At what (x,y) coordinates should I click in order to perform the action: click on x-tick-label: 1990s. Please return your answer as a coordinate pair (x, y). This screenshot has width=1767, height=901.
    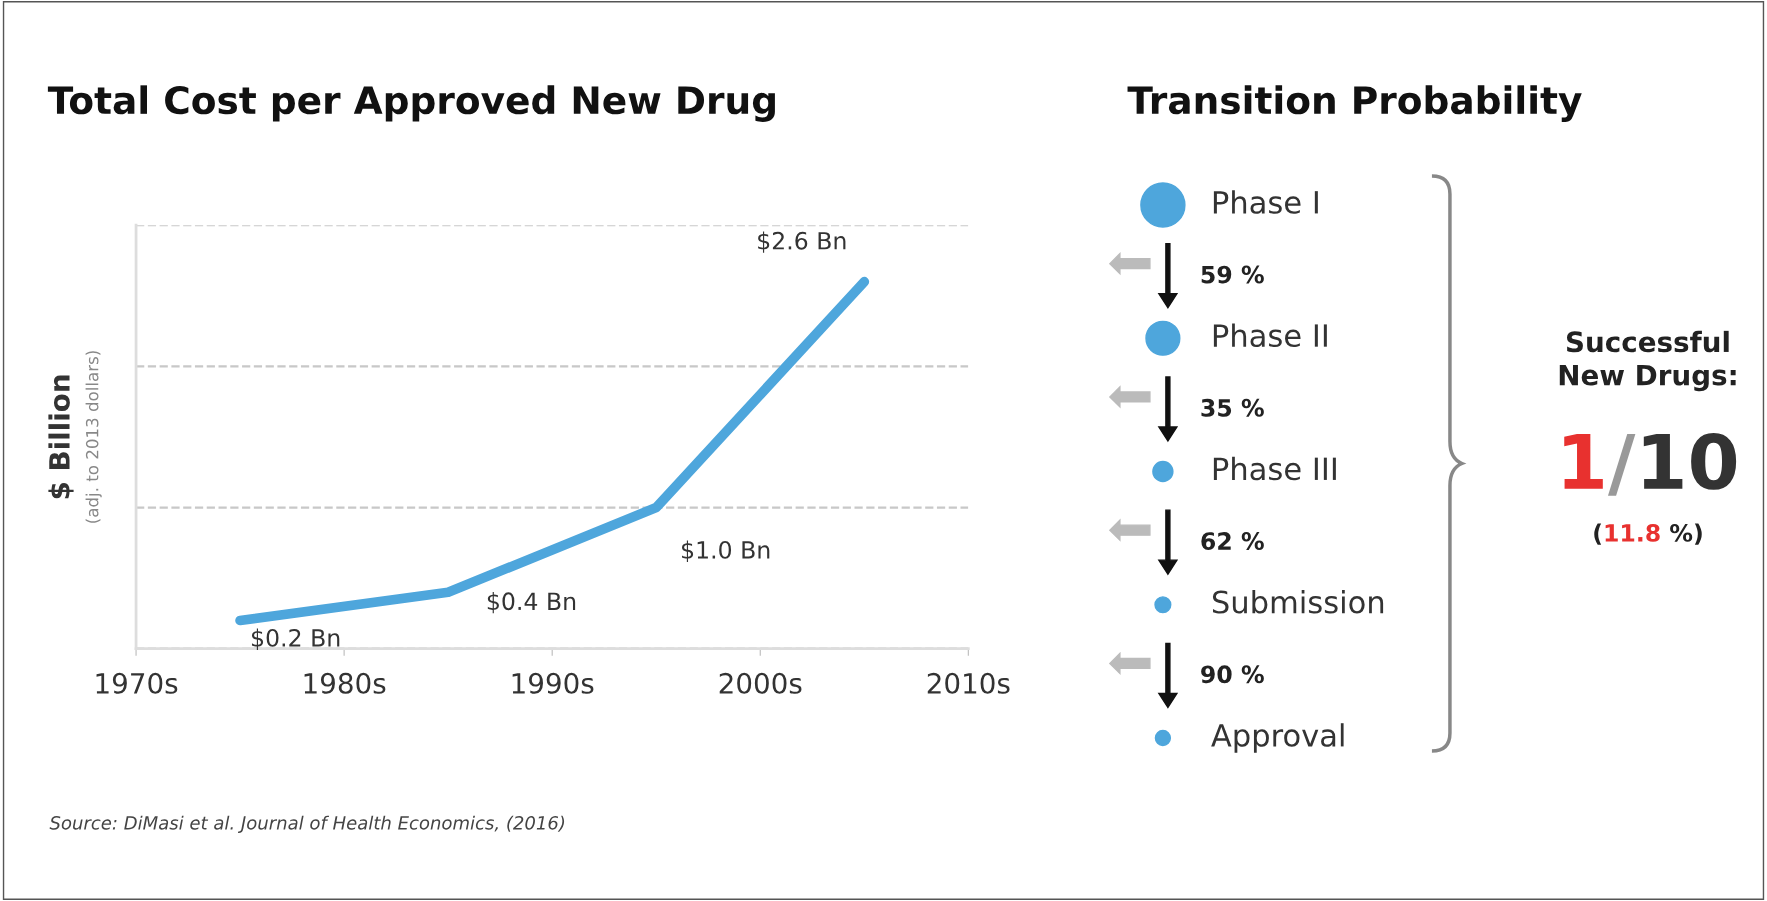
    Looking at the image, I should click on (553, 683).